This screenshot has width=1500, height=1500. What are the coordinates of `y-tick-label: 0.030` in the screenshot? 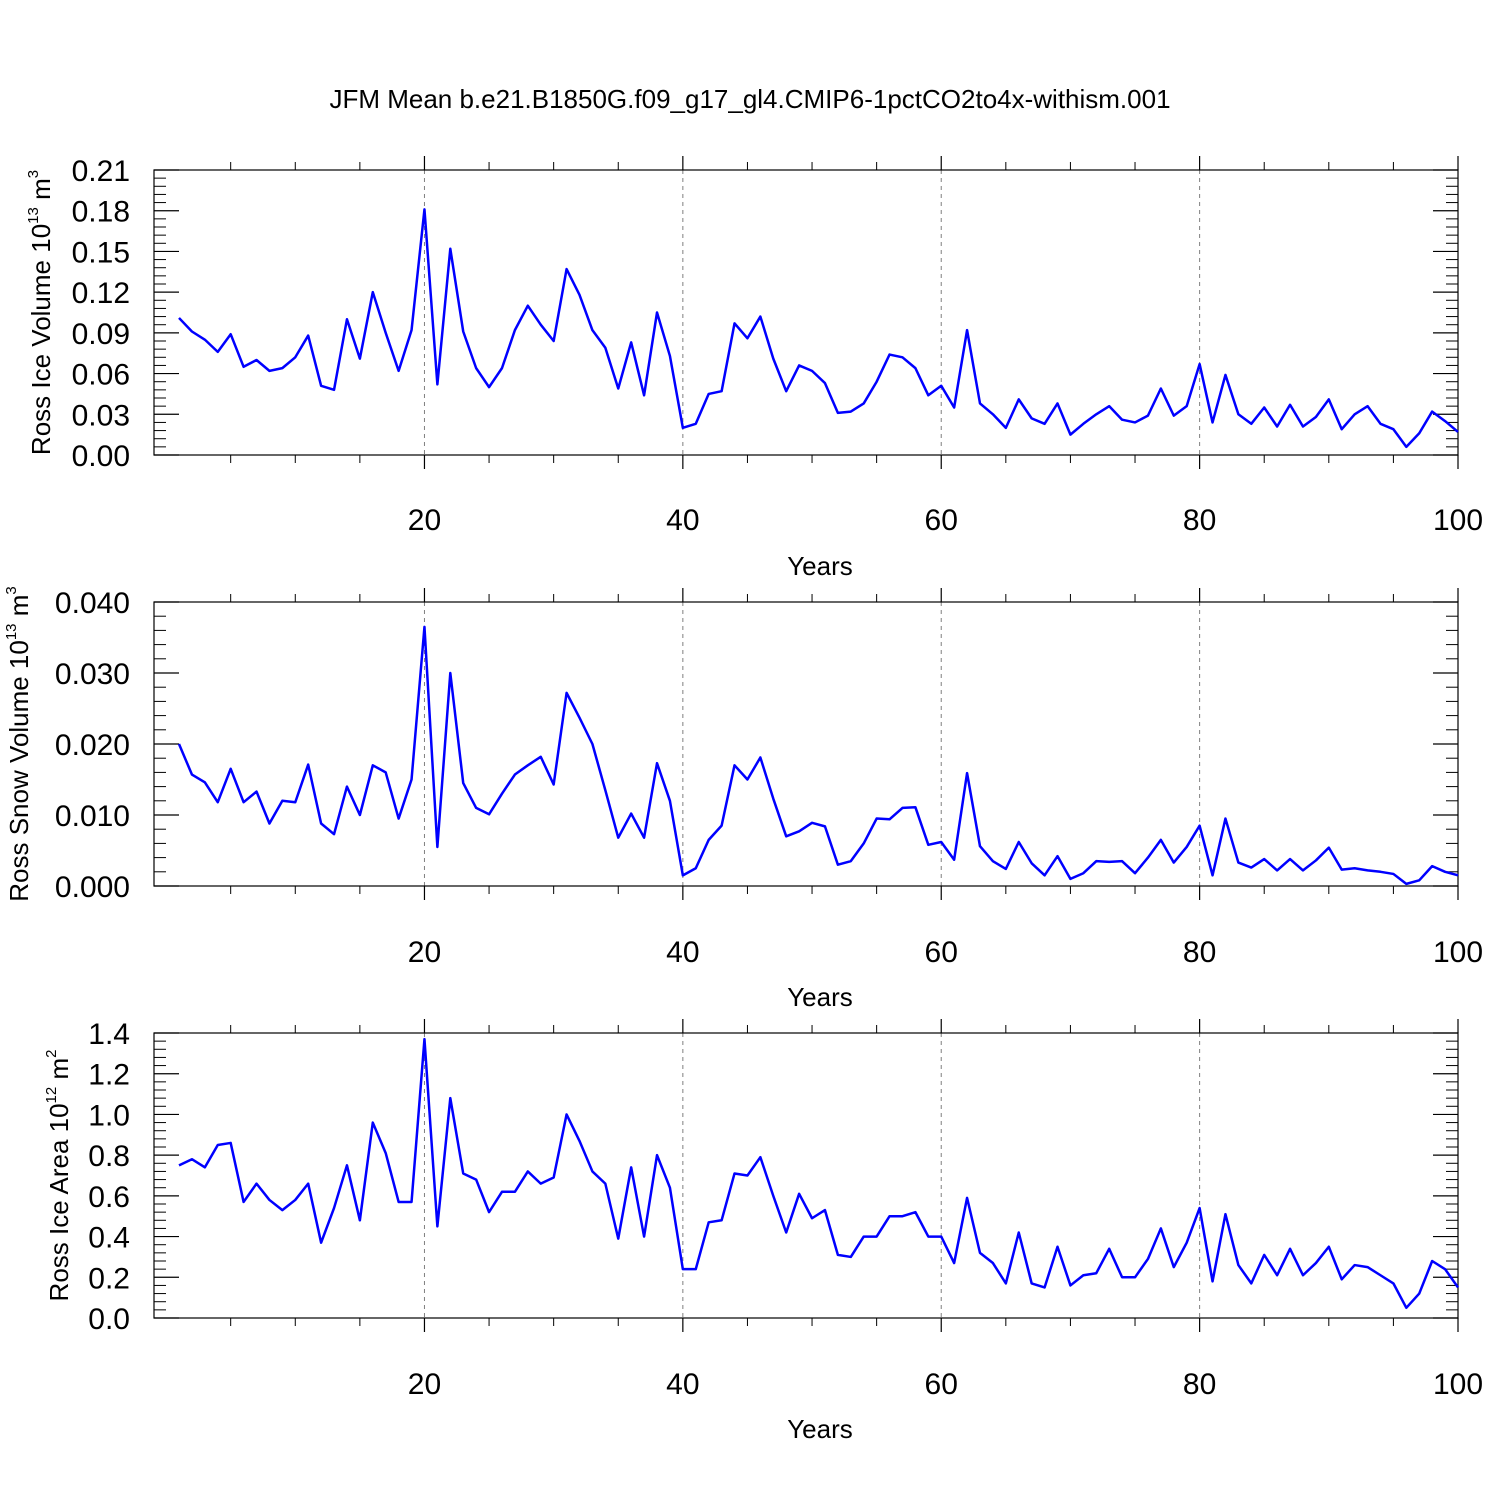 It's located at (92, 674).